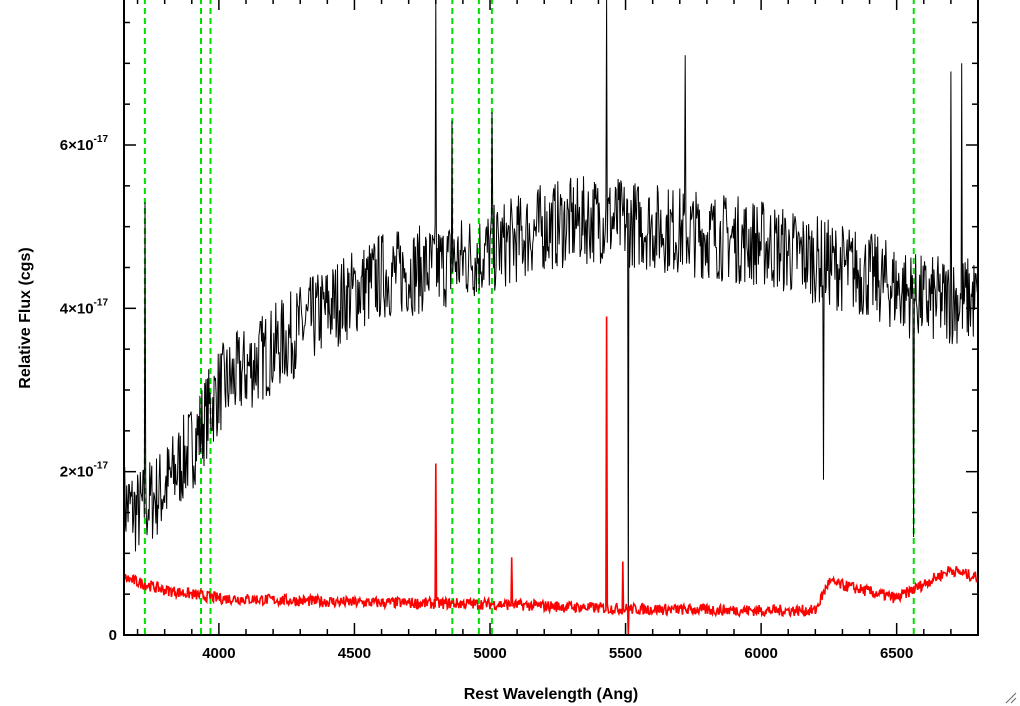 The width and height of the screenshot is (1020, 706). I want to click on x-tick-label: 6000, so click(760, 653).